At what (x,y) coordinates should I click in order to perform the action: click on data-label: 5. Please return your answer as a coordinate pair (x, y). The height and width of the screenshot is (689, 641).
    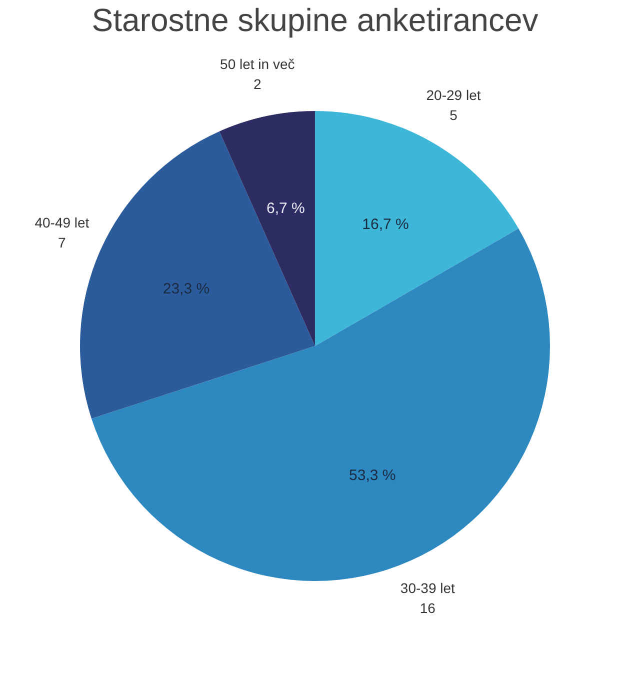
    Looking at the image, I should click on (454, 115).